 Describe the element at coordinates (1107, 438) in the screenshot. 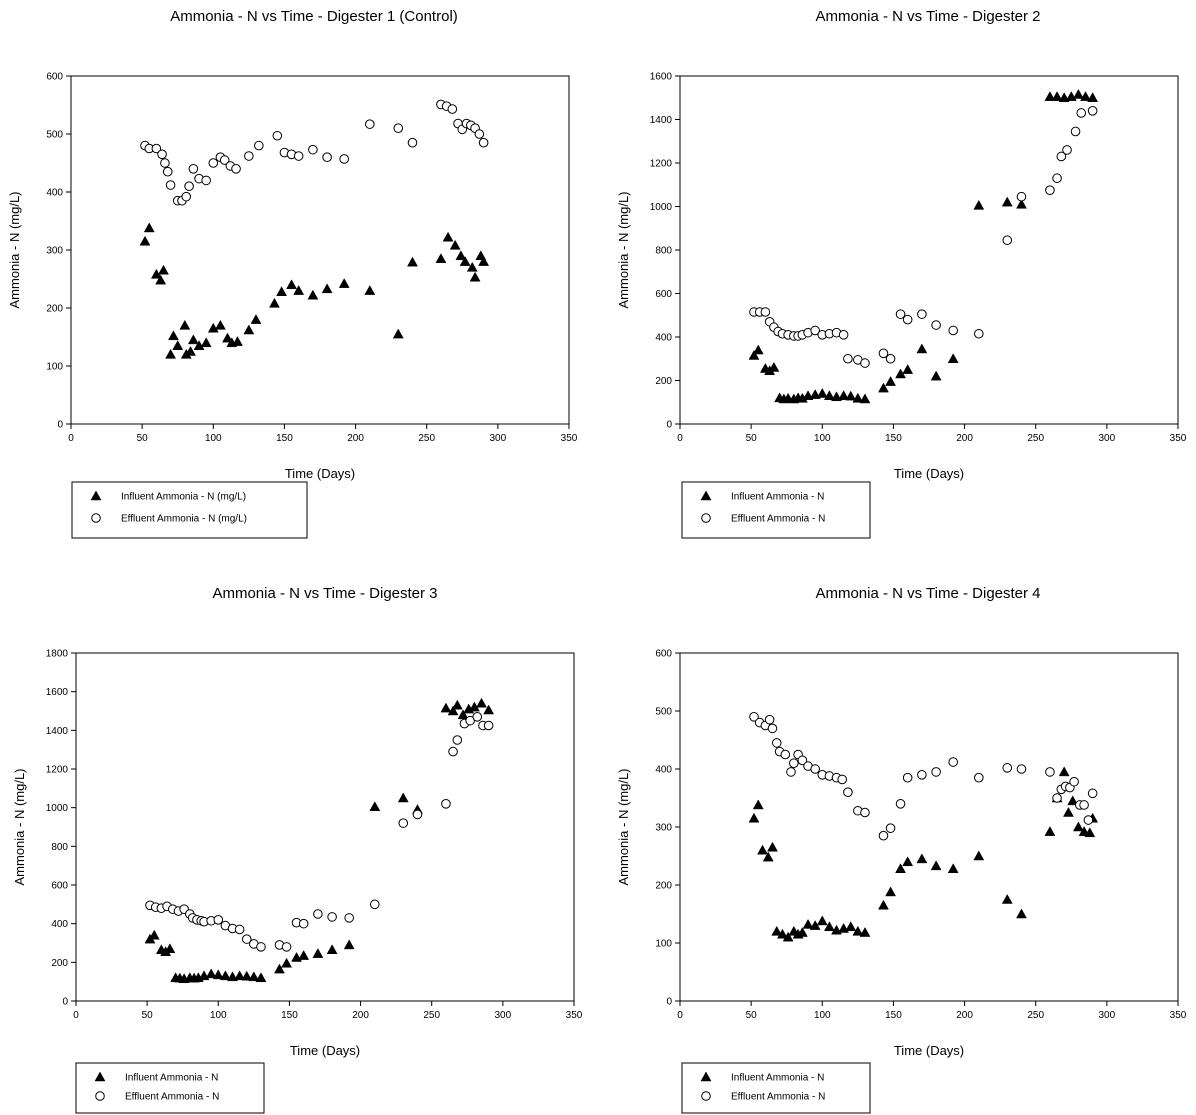

I see `x-tick-label: 300` at that location.